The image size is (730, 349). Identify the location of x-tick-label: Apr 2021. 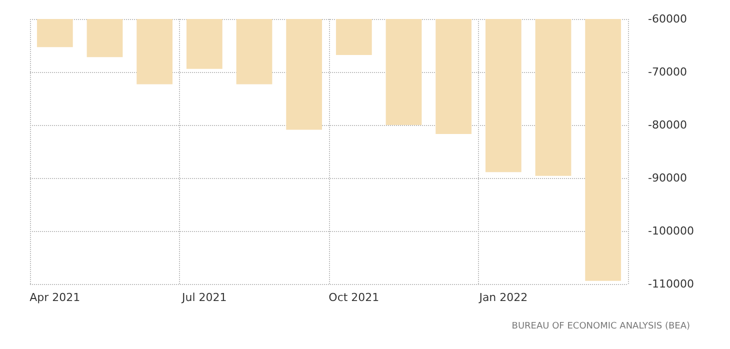
(55, 297).